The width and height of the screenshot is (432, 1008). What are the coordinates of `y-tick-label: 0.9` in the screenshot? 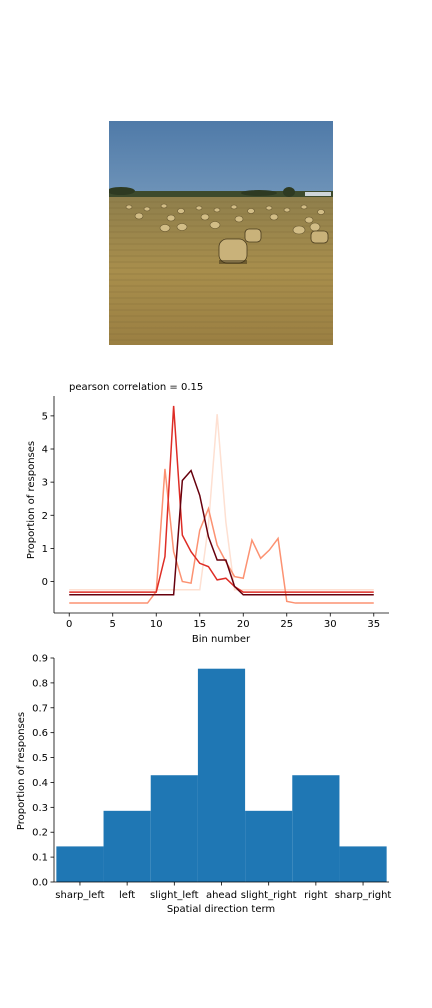 It's located at (40, 659).